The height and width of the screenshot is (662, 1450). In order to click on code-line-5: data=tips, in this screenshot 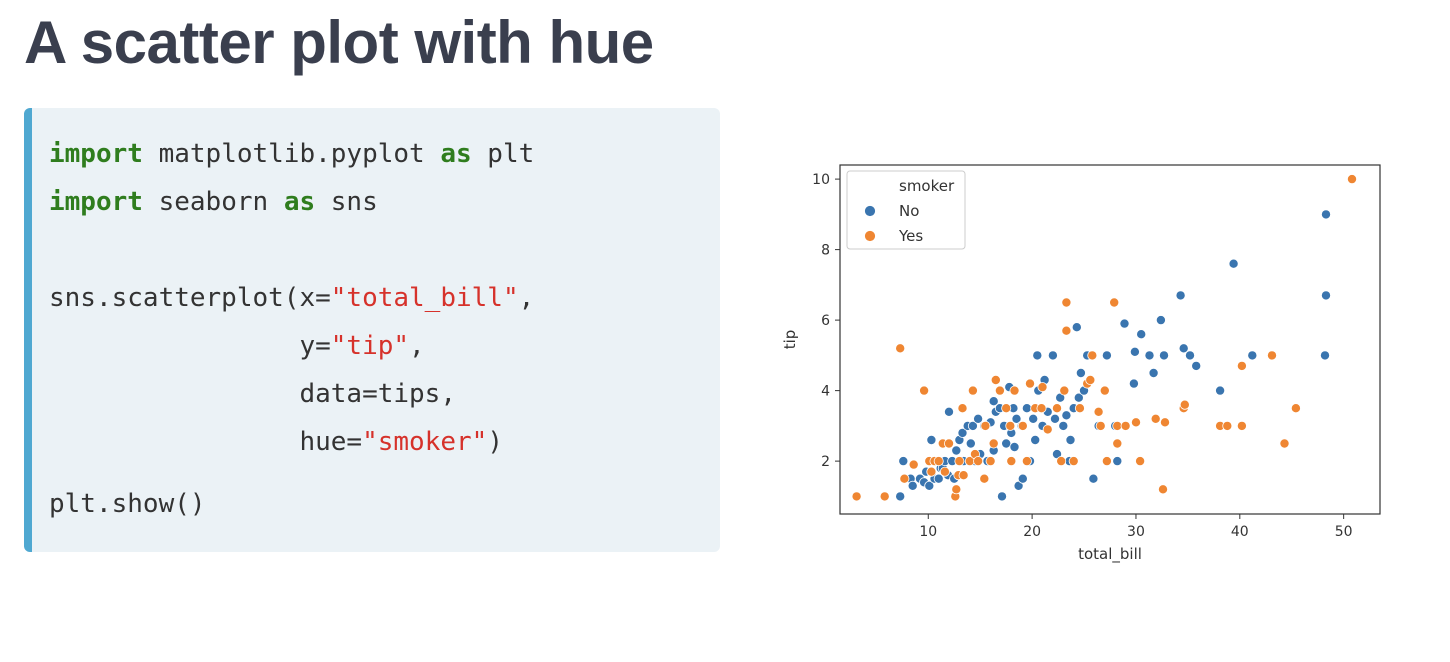, I will do `click(384, 394)`.